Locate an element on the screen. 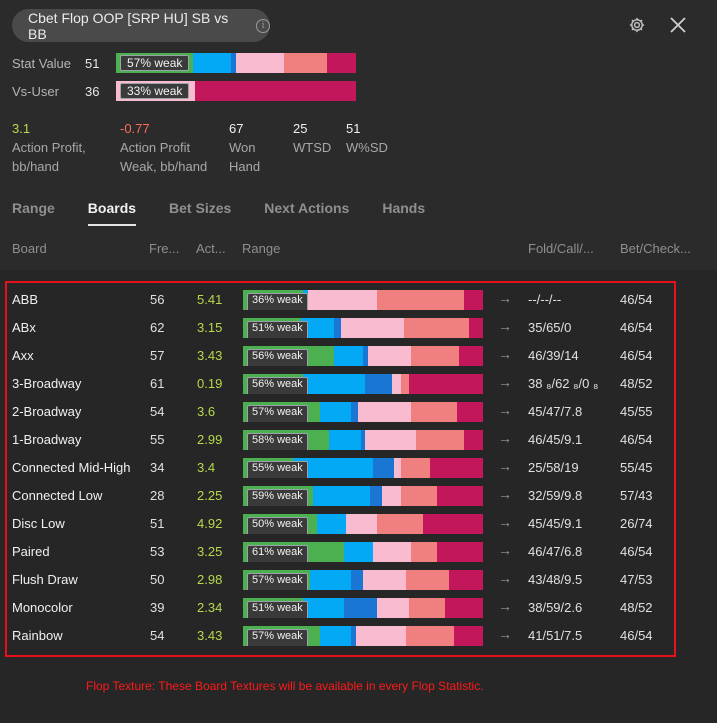 The image size is (717, 723). board-name: Flush Draw is located at coordinates (45, 579).